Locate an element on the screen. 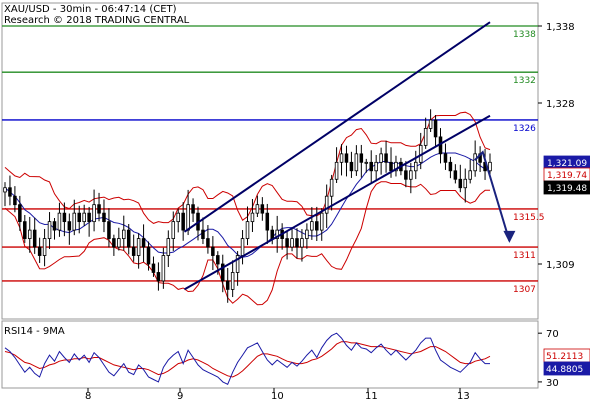 The width and height of the screenshot is (590, 404). price-tick-label: 1,309 is located at coordinates (560, 265).